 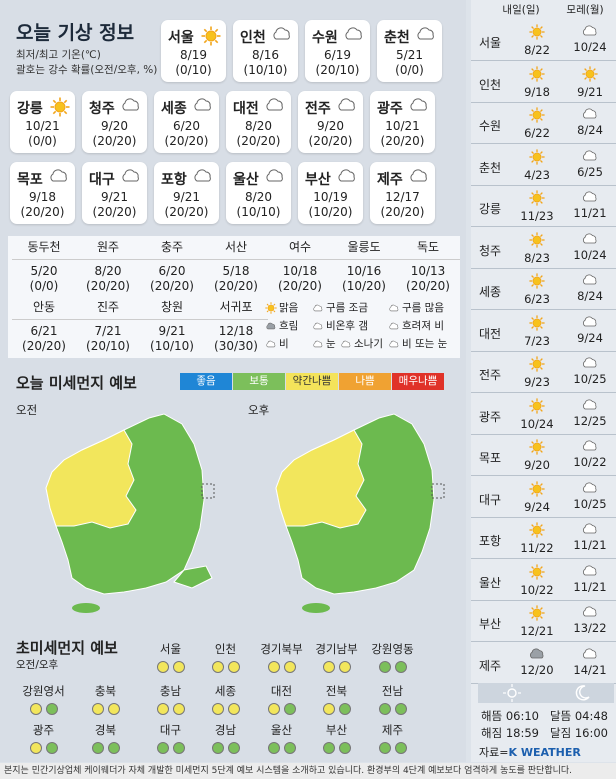 What do you see at coordinates (543, 414) in the screenshot?
I see `forecast-row: 광주 10/24 12/25` at bounding box center [543, 414].